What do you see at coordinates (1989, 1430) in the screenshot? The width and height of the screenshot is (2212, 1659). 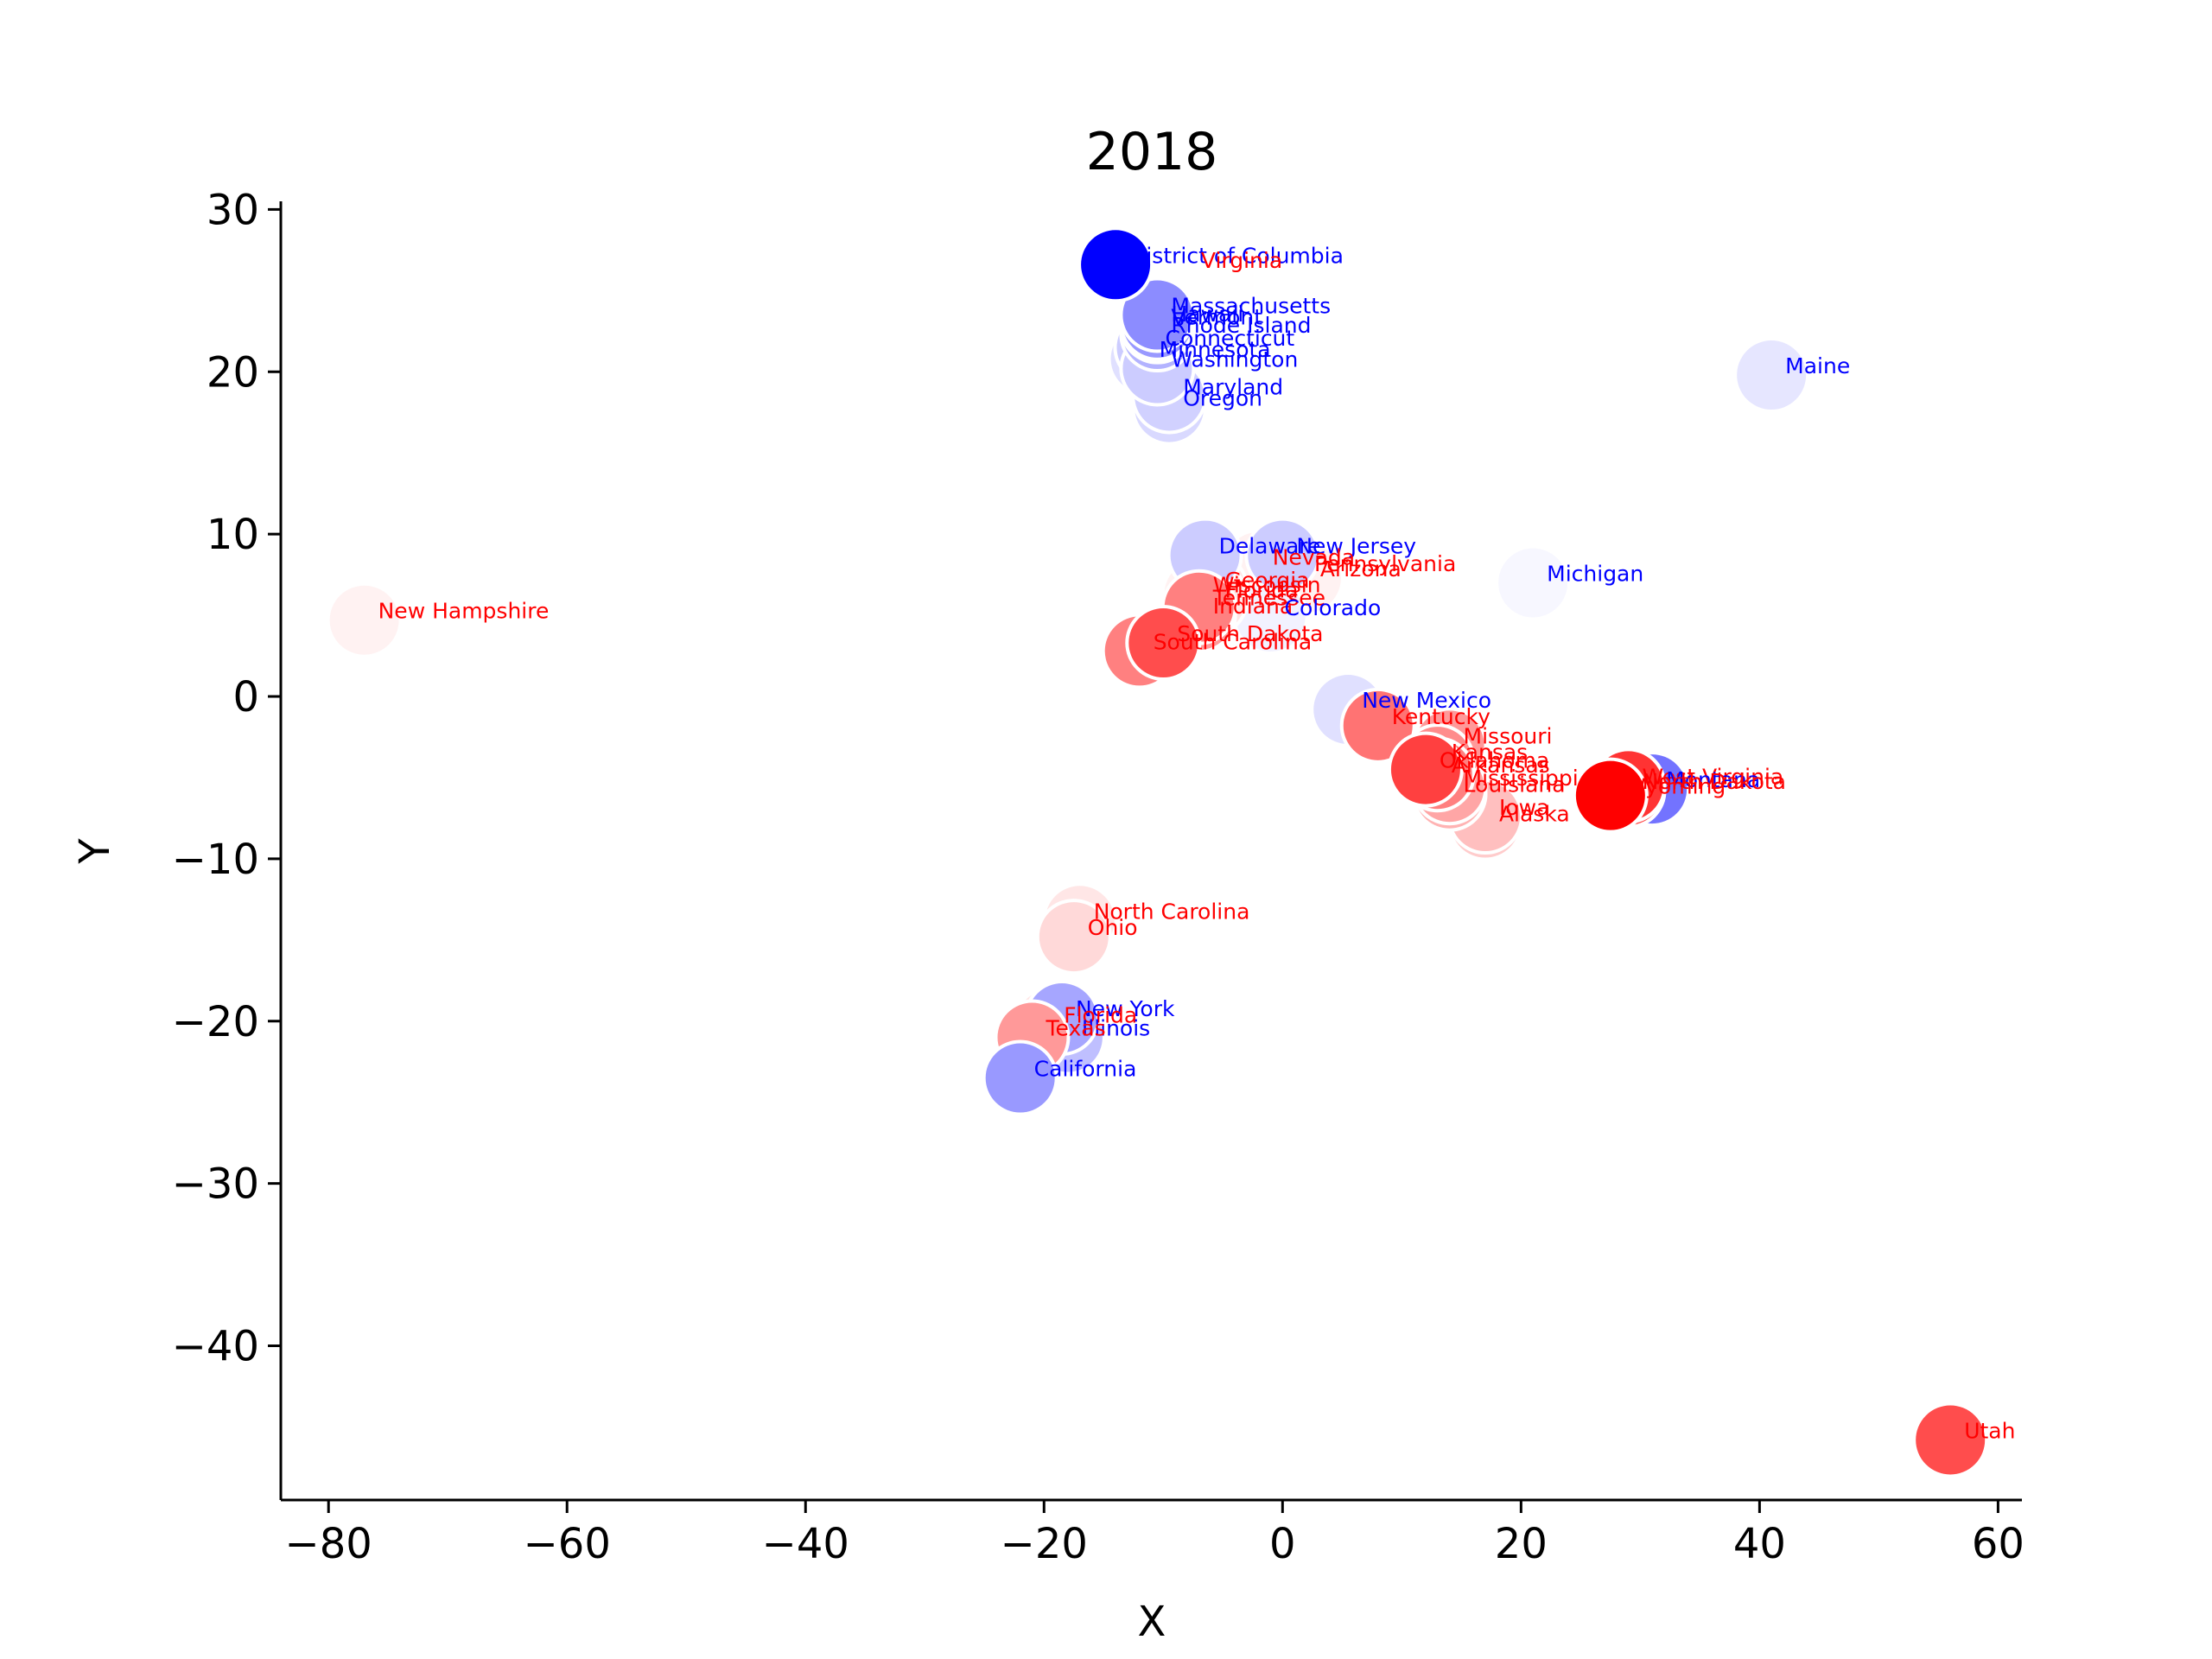 I see `point-label: Utah` at bounding box center [1989, 1430].